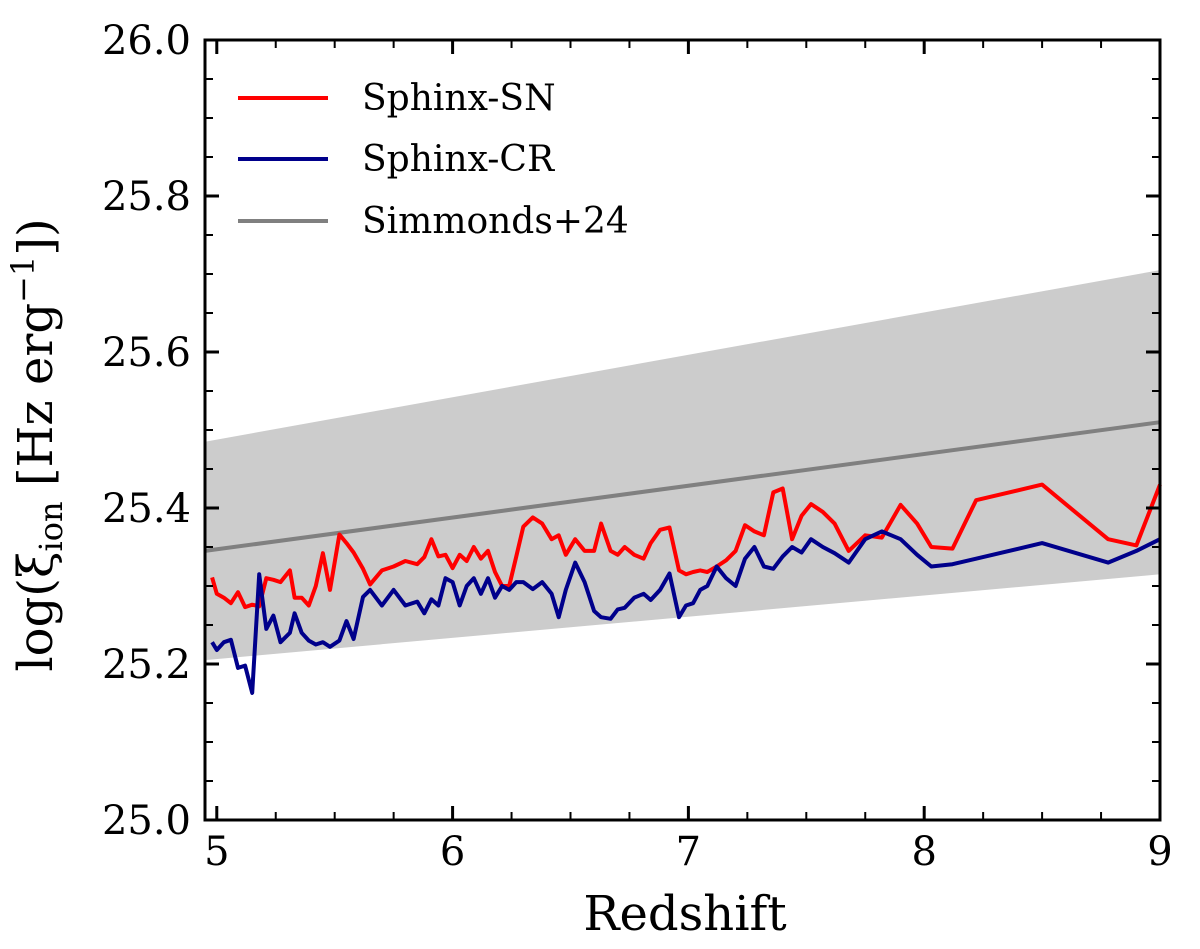 The image size is (1200, 949). I want to click on y-tick-label: 25.2, so click(146, 665).